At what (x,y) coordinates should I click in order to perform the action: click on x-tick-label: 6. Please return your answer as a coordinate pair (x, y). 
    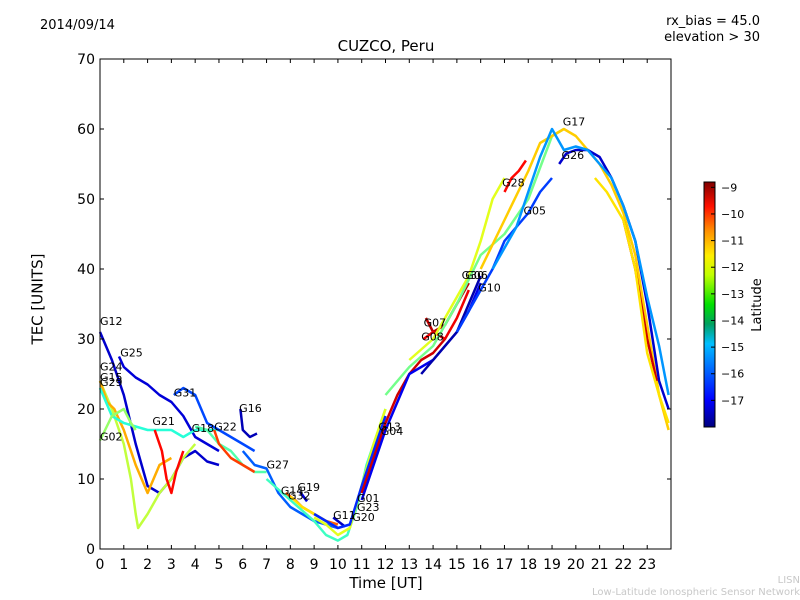
    Looking at the image, I should click on (242, 565).